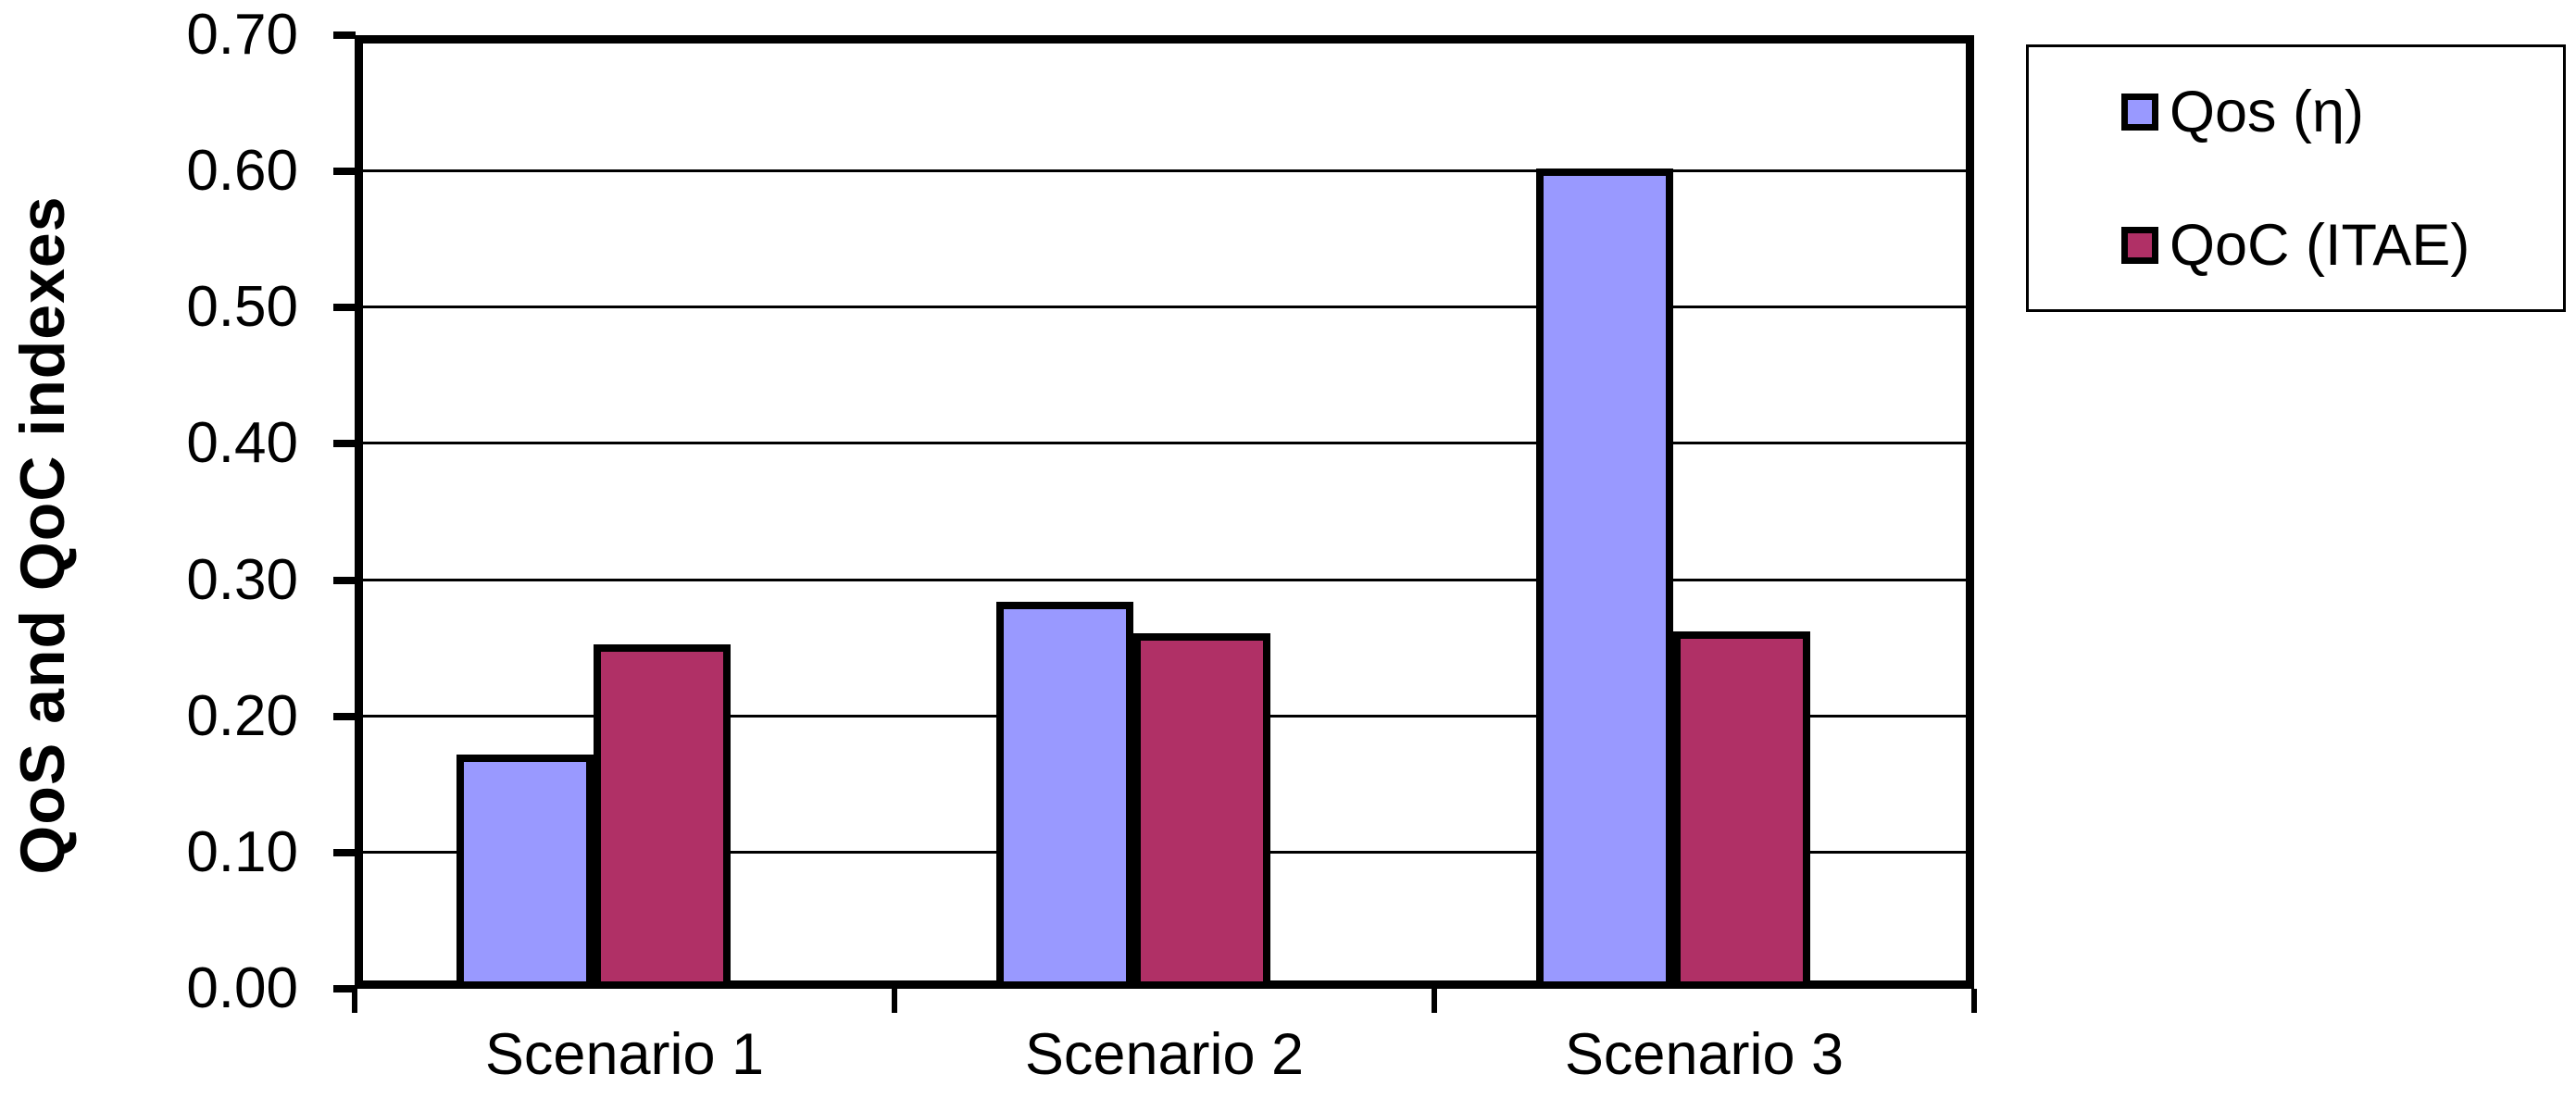  I want to click on y-tick-label-0.10: 0.10, so click(242, 851).